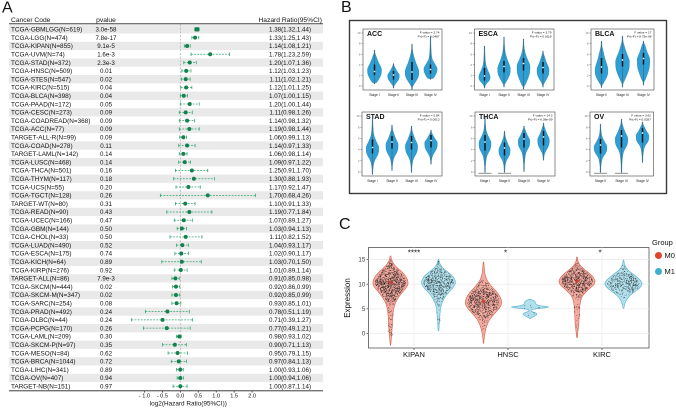 The height and width of the screenshot is (408, 676). Describe the element at coordinates (290, 104) in the screenshot. I see `svg-text: 1.20(1.00,1.44)` at that location.